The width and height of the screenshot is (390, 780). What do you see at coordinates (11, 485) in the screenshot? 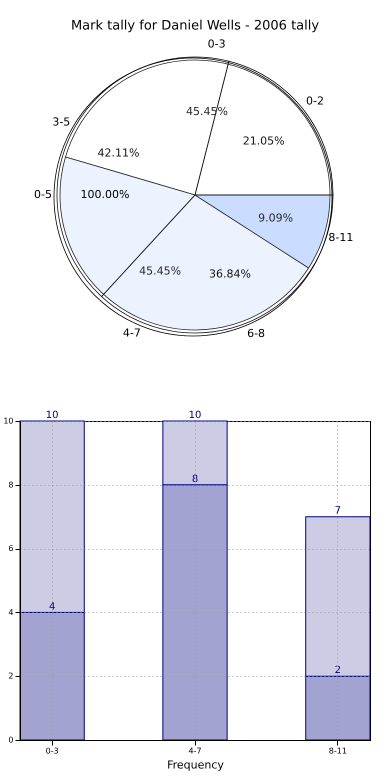
I see `y-tick-label: 8` at bounding box center [11, 485].